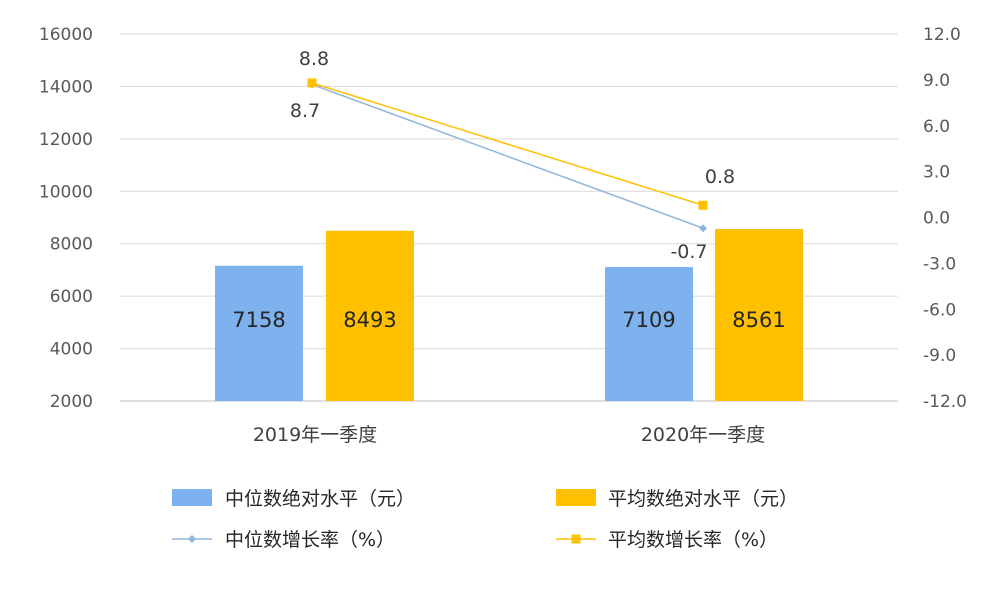 This screenshot has height=590, width=992. What do you see at coordinates (66, 192) in the screenshot?
I see `left-tick-label: 10000` at bounding box center [66, 192].